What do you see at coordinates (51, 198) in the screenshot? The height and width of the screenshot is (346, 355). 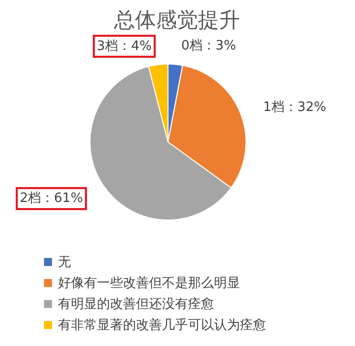 I see `data-label: 2档：61%` at bounding box center [51, 198].